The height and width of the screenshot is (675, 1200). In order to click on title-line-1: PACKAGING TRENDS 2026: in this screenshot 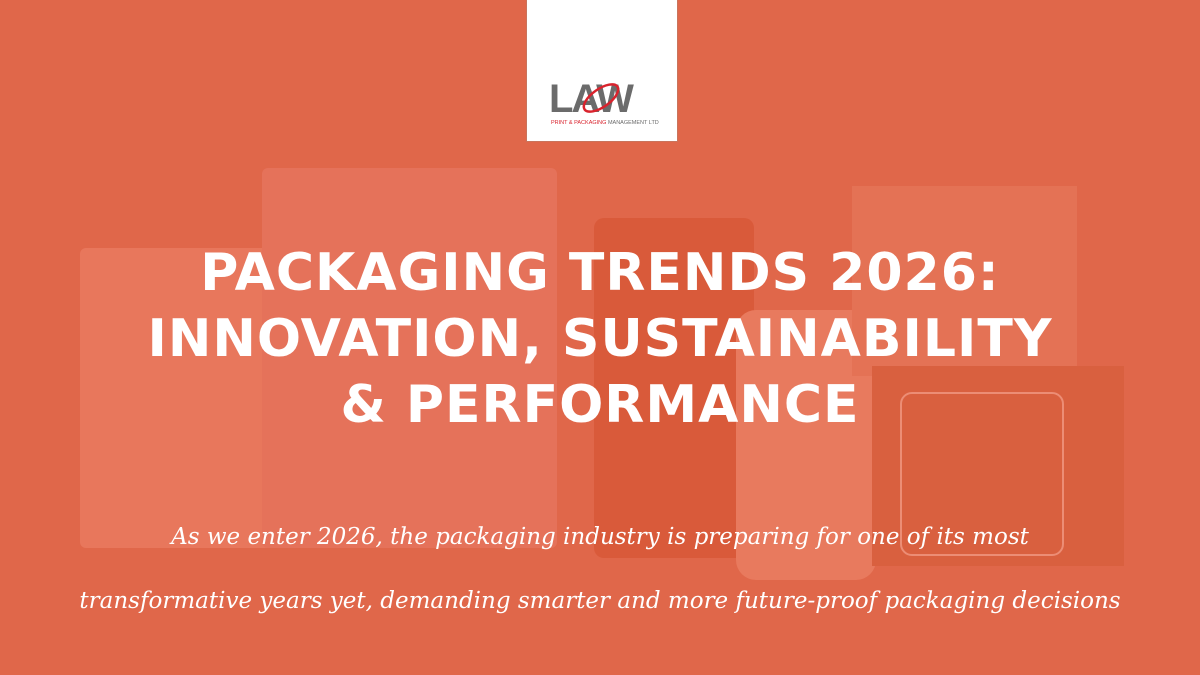, I will do `click(600, 273)`.